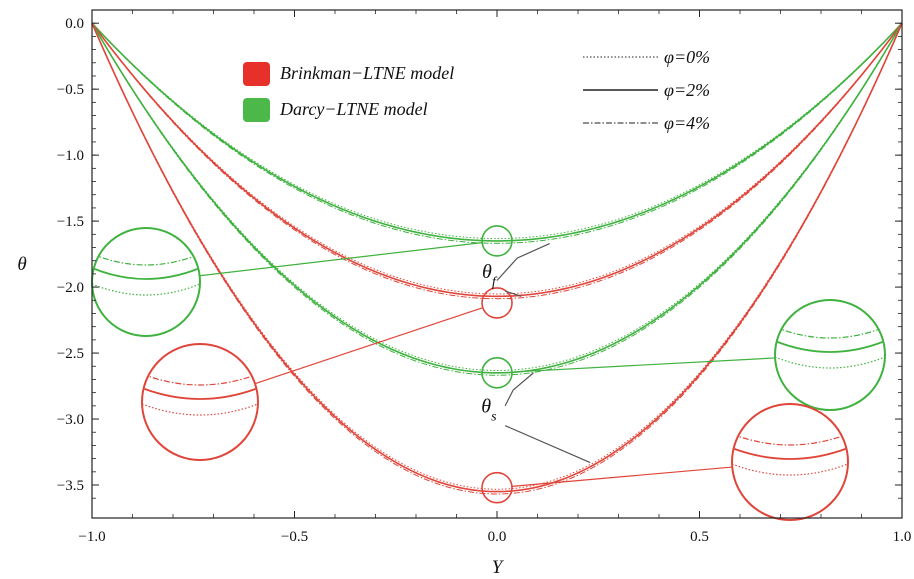 The width and height of the screenshot is (914, 579). I want to click on x-tick-label: −1.0, so click(91, 537).